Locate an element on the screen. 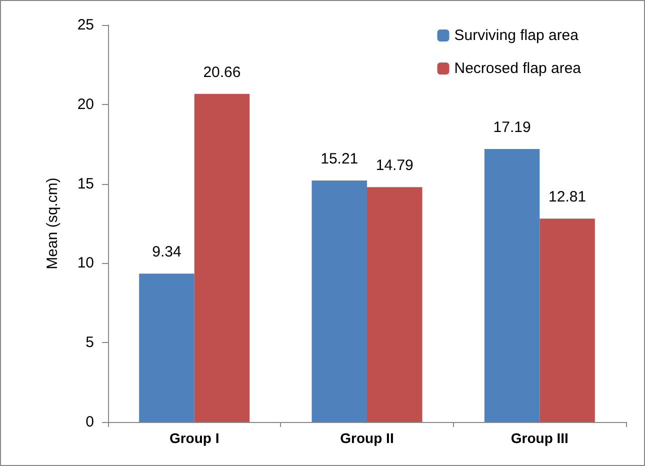 This screenshot has height=466, width=645. data-label: 9.34 is located at coordinates (167, 252).